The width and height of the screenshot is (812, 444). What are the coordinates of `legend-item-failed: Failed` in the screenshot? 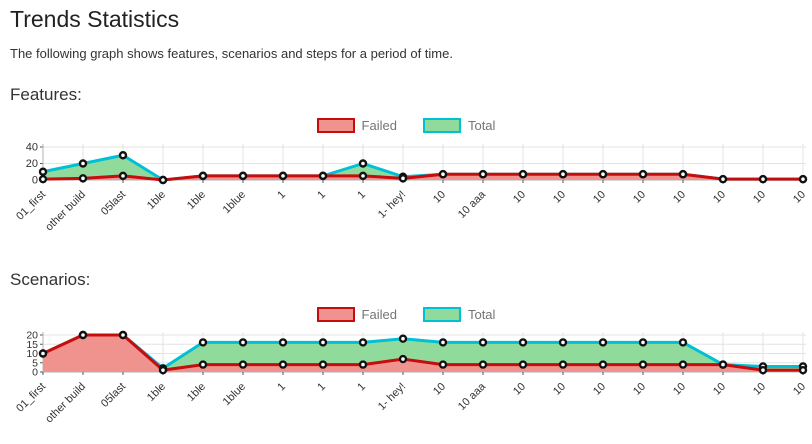 It's located at (356, 125).